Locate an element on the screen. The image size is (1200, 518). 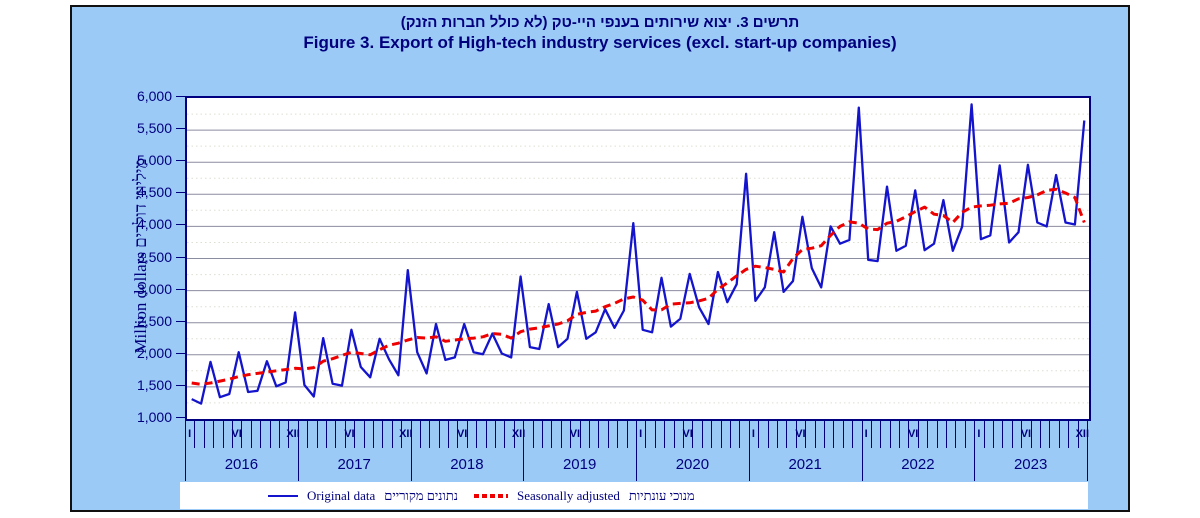
y-tick-label: 3,000 is located at coordinates (154, 288).